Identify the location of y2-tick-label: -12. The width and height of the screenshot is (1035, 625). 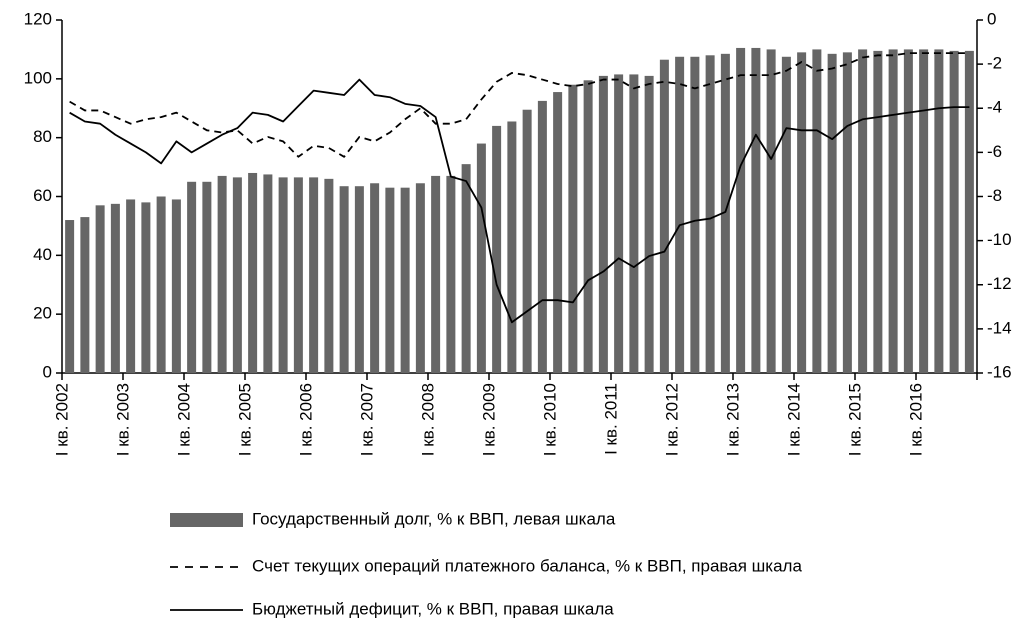
(999, 283).